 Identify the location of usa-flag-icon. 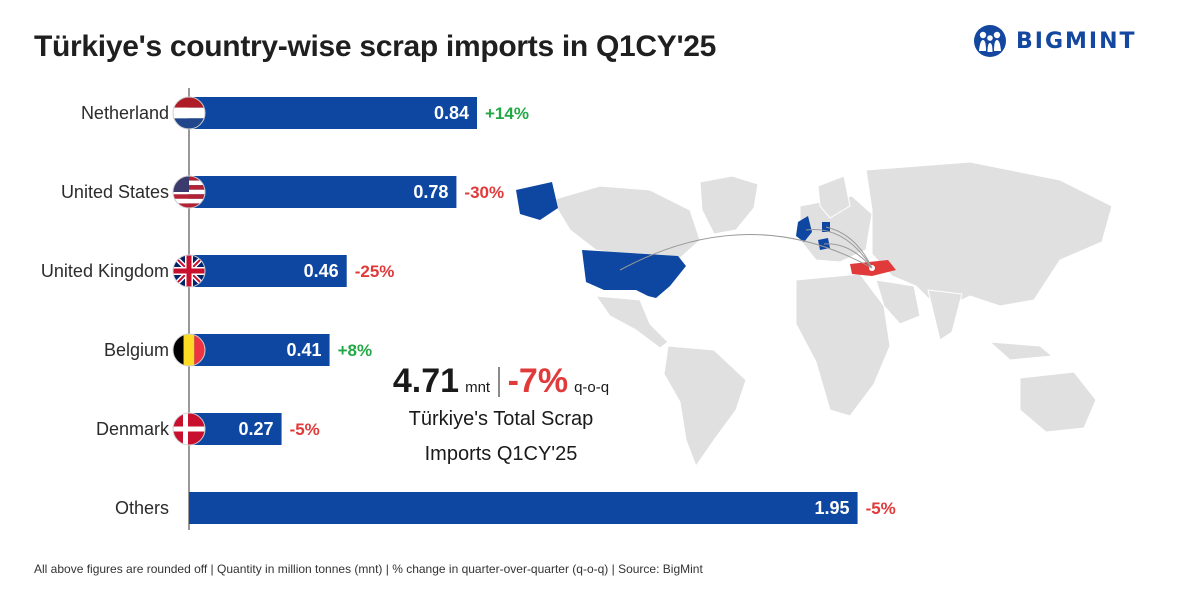
(189, 192).